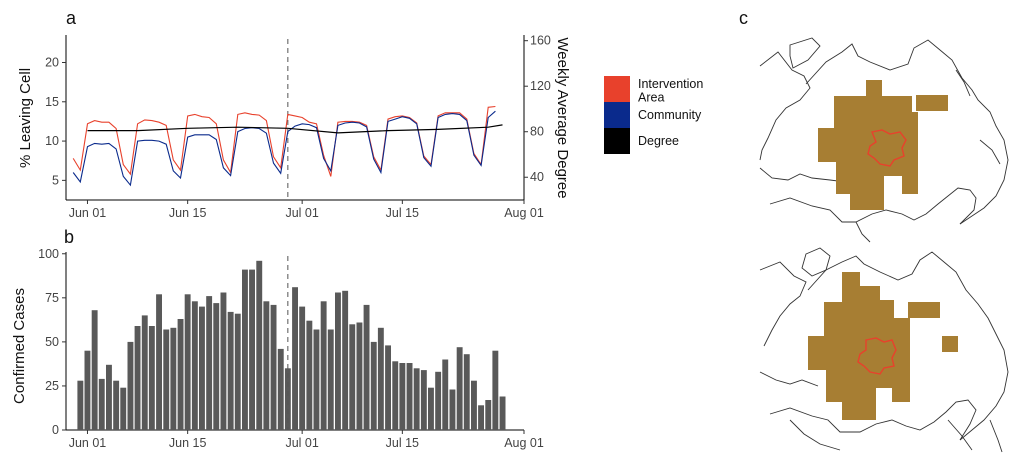 The height and width of the screenshot is (453, 1016). I want to click on community-line, so click(284, 148).